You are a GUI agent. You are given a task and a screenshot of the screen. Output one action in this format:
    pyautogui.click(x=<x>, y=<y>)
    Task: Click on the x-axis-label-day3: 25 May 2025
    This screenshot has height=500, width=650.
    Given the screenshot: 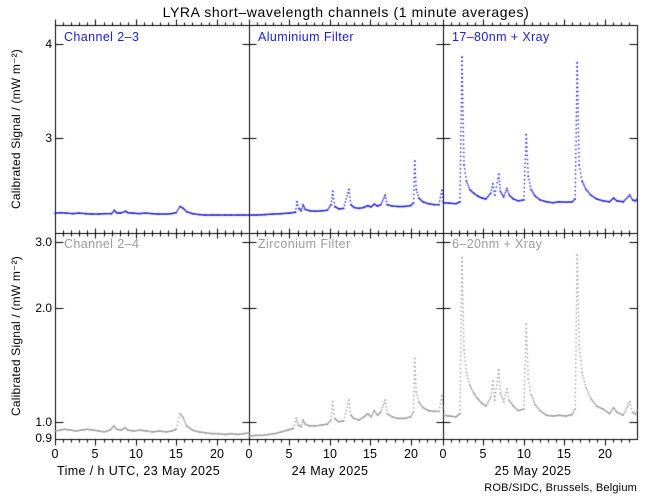 What is the action you would take?
    pyautogui.click(x=533, y=471)
    